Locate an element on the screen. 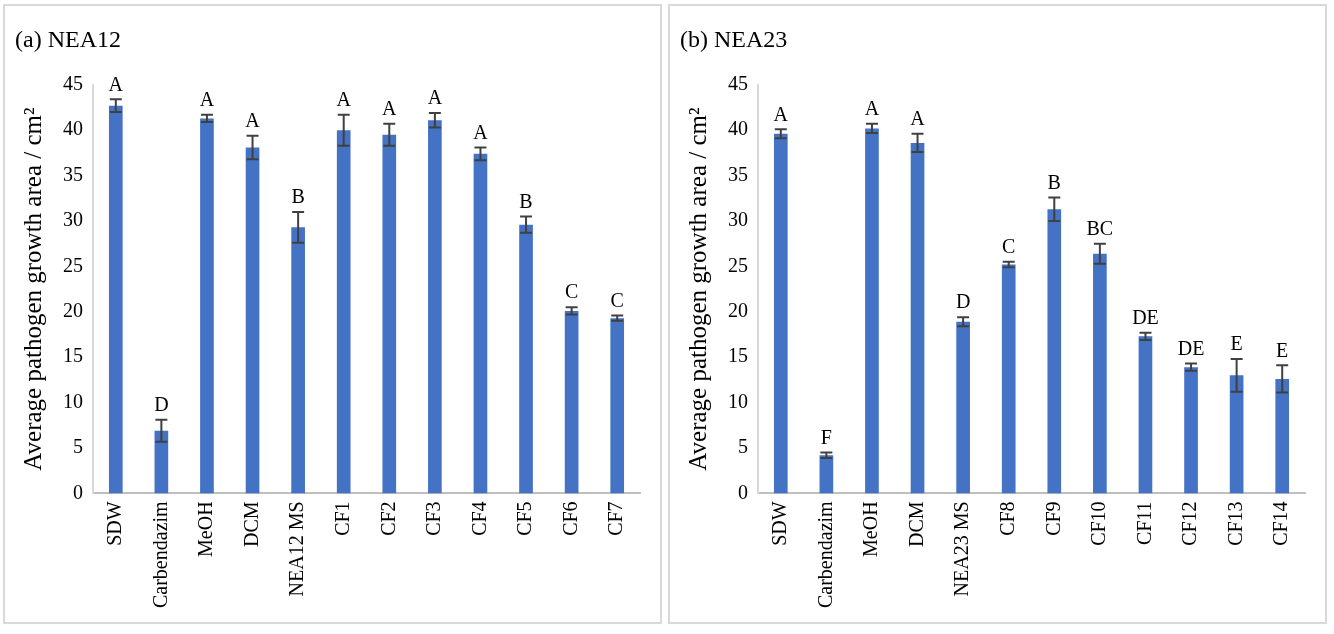 This screenshot has width=1334, height=634. annotation: BC is located at coordinates (1100, 227).